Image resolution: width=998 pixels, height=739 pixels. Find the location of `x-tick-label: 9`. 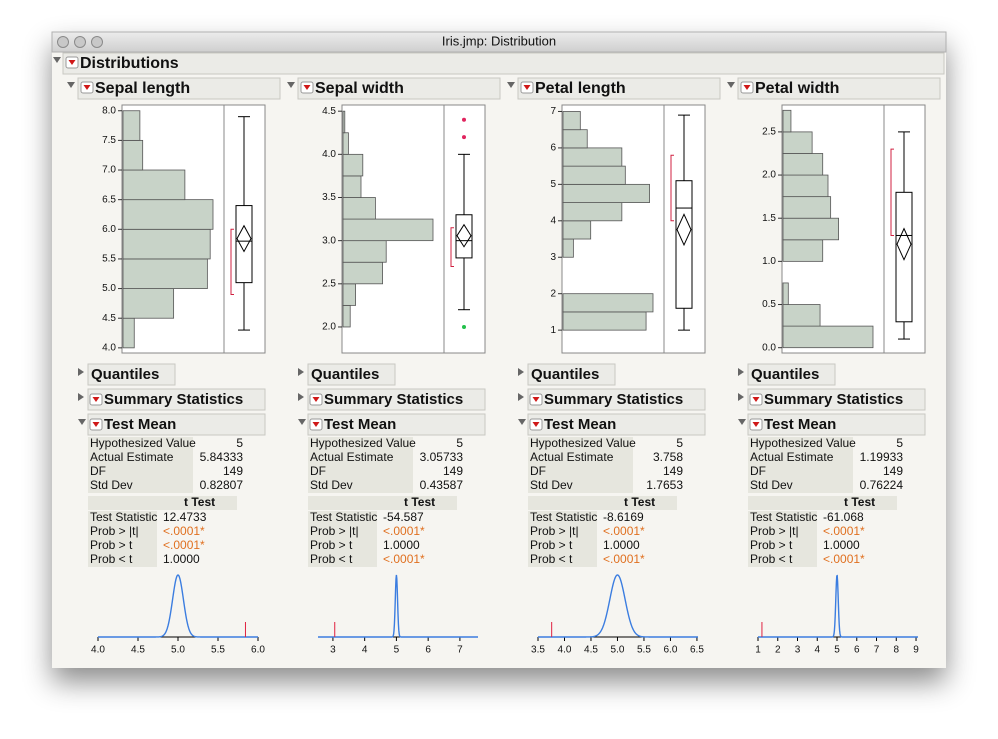

x-tick-label: 9 is located at coordinates (916, 650).